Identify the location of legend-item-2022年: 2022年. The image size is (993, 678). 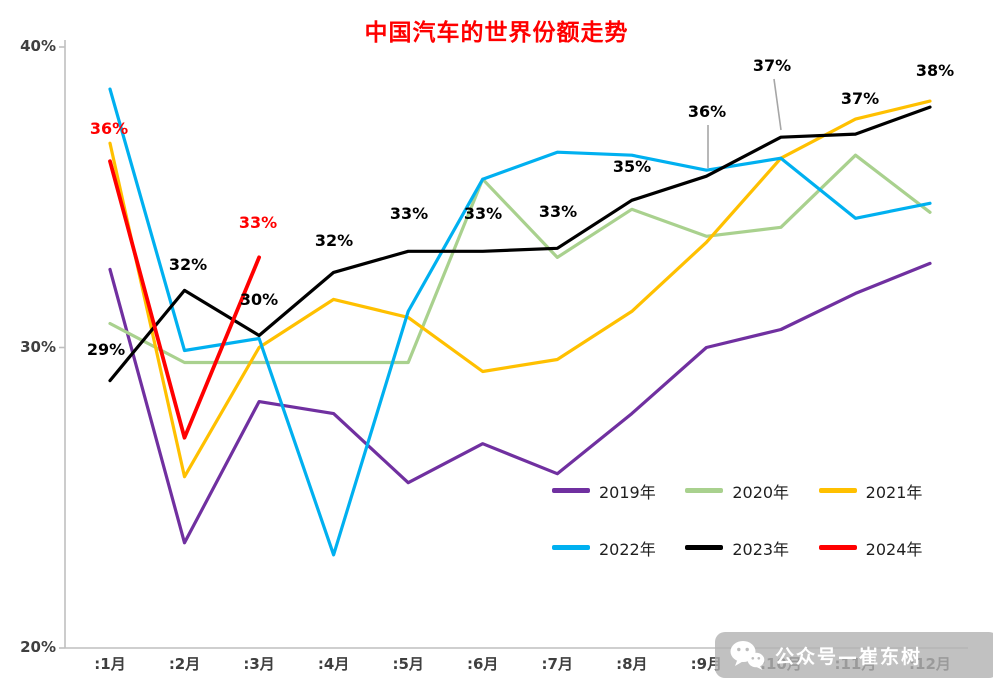
(618, 548).